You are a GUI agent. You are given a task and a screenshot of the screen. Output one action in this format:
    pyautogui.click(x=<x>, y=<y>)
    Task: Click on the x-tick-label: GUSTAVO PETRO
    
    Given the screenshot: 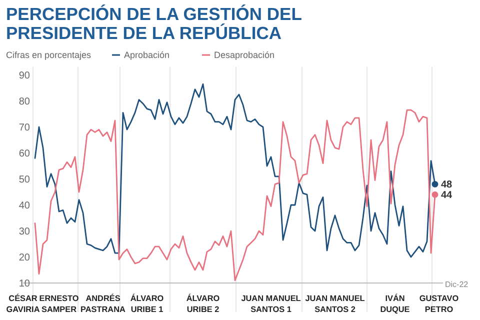 What is the action you would take?
    pyautogui.click(x=439, y=304)
    